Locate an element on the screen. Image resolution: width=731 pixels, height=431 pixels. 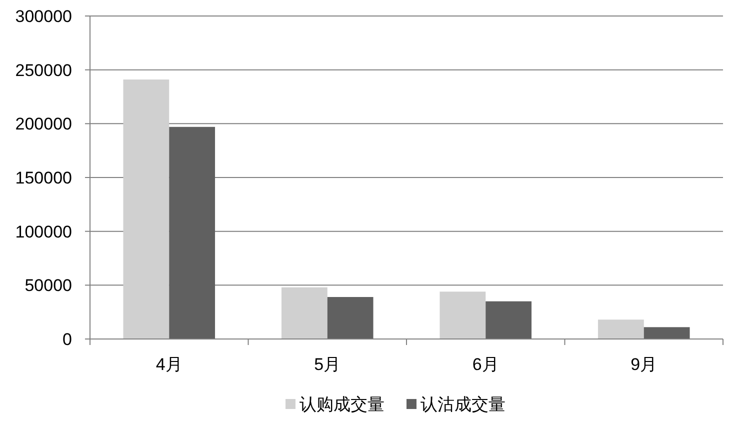
x-tick-label: 6月 is located at coordinates (485, 364).